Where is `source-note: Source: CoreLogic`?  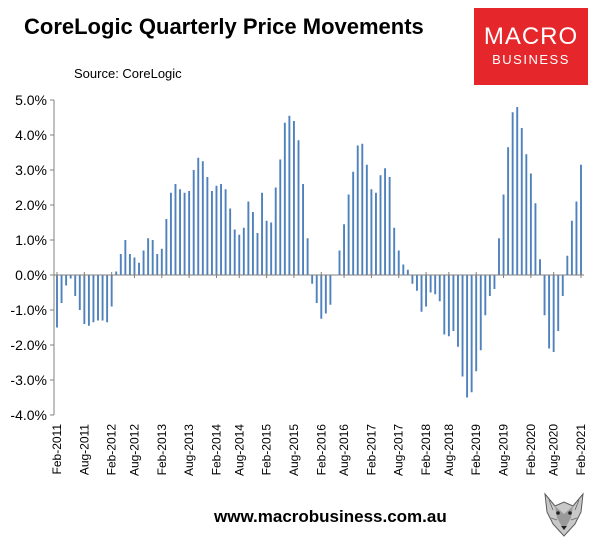
source-note: Source: CoreLogic is located at coordinates (128, 73).